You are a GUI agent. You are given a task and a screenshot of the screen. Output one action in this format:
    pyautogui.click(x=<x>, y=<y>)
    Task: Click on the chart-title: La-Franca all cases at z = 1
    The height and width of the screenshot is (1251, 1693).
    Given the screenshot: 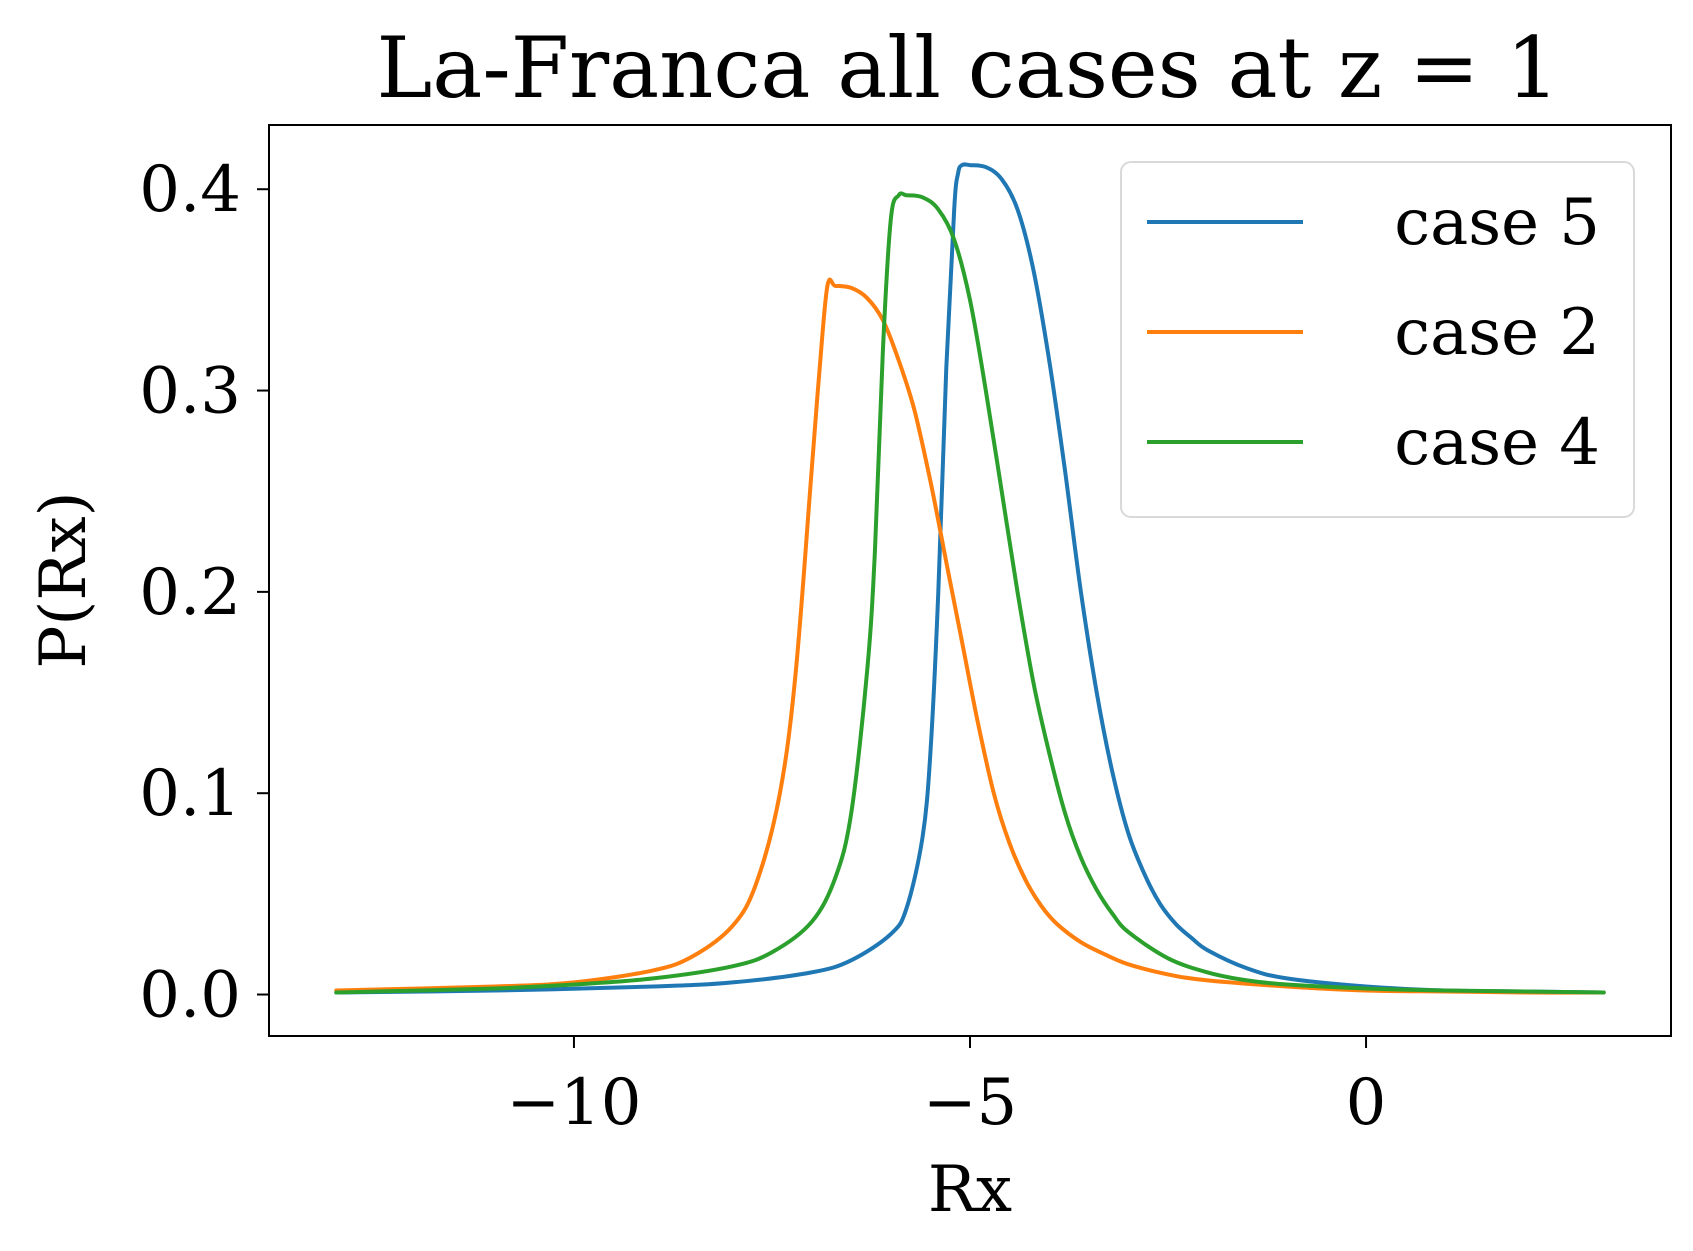 What is the action you would take?
    pyautogui.click(x=968, y=68)
    